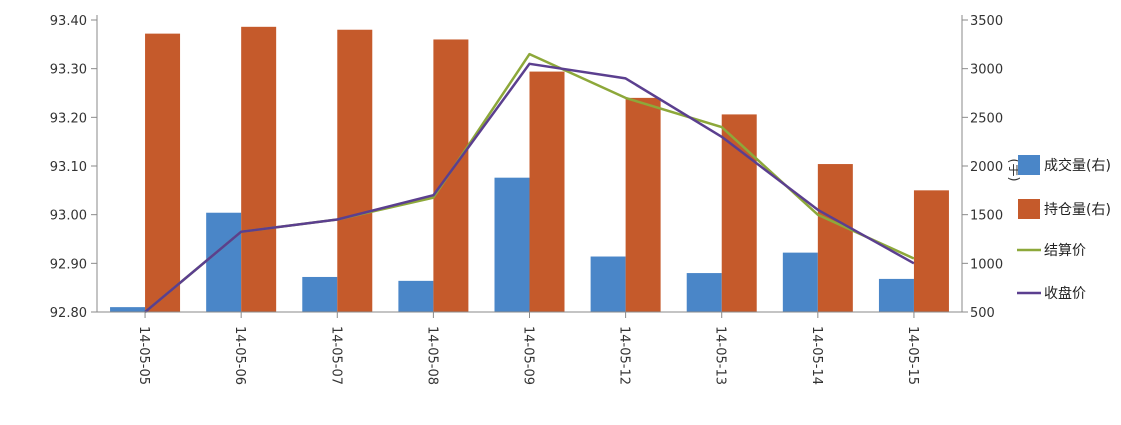 This screenshot has width=1121, height=425. I want to click on right-axis-unit-label: (手), so click(1013, 169).